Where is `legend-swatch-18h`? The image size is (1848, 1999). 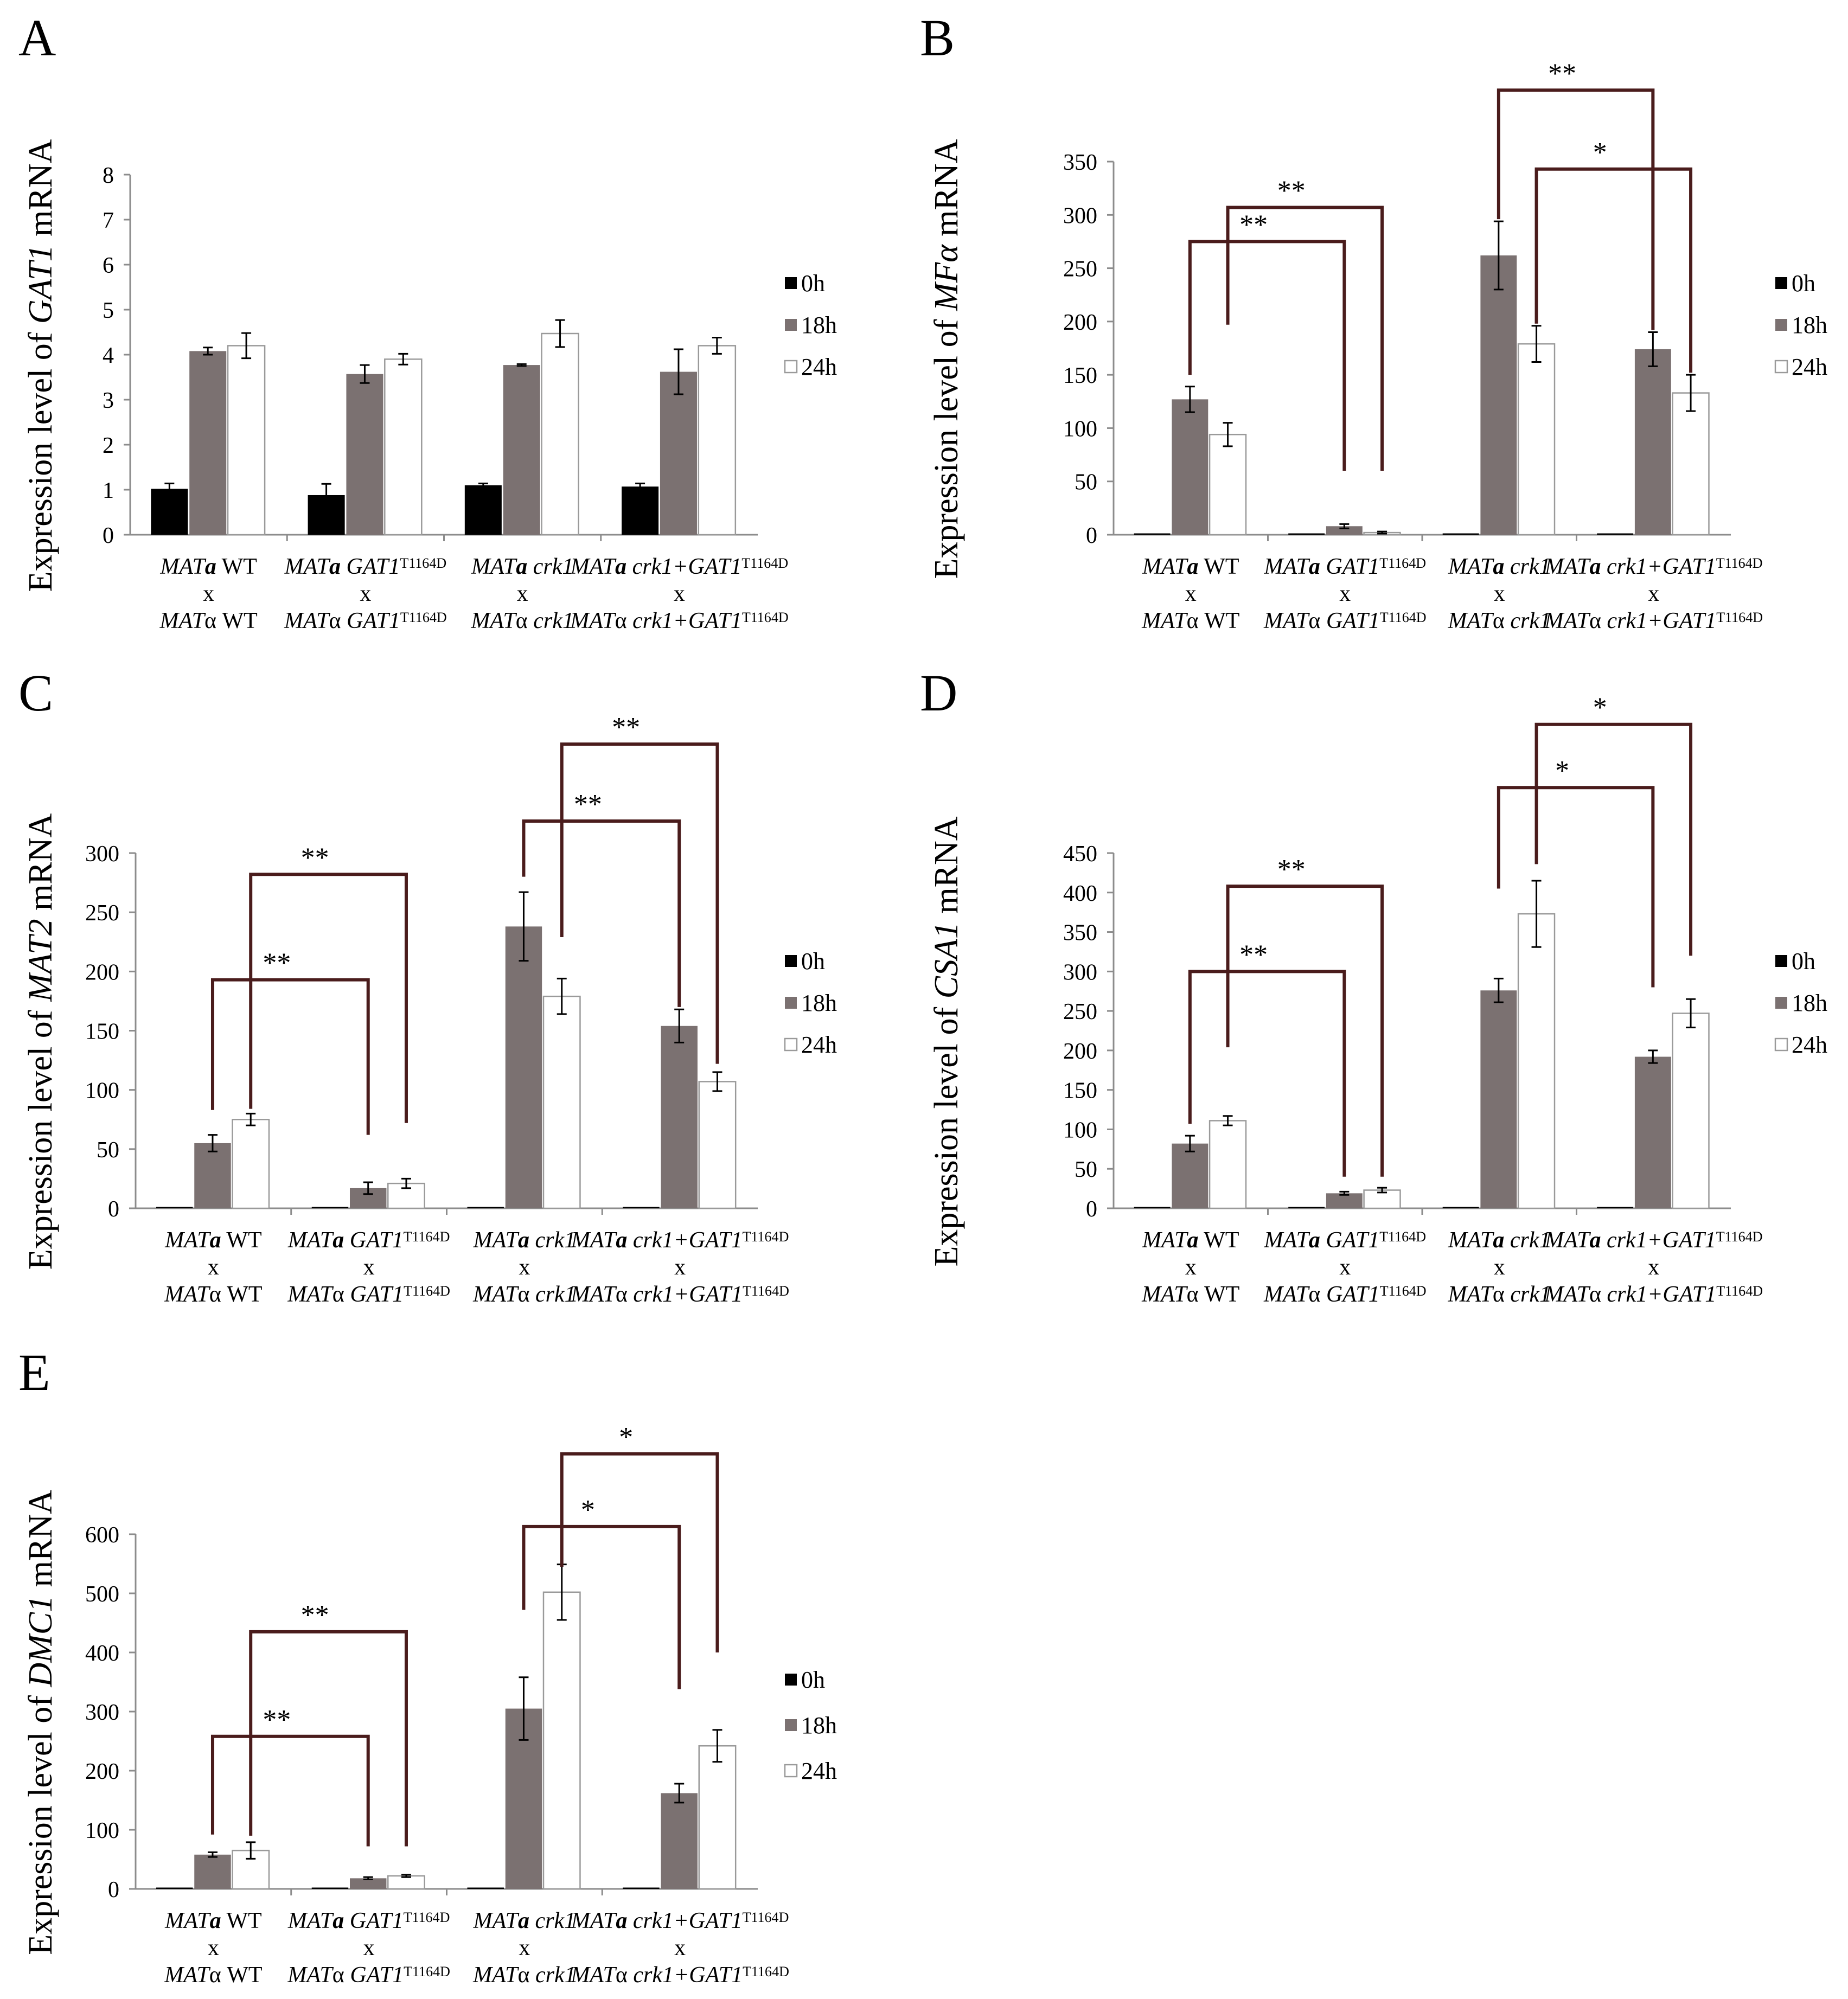 legend-swatch-18h is located at coordinates (1781, 1003).